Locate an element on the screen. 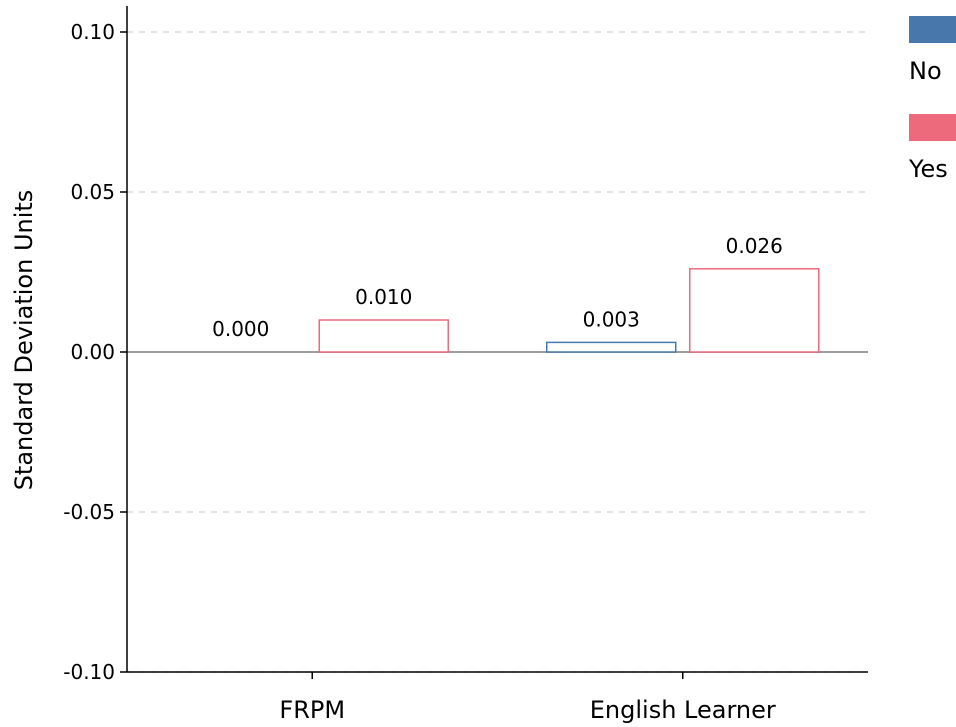 The image size is (956, 727). legend-label: No is located at coordinates (925, 71).